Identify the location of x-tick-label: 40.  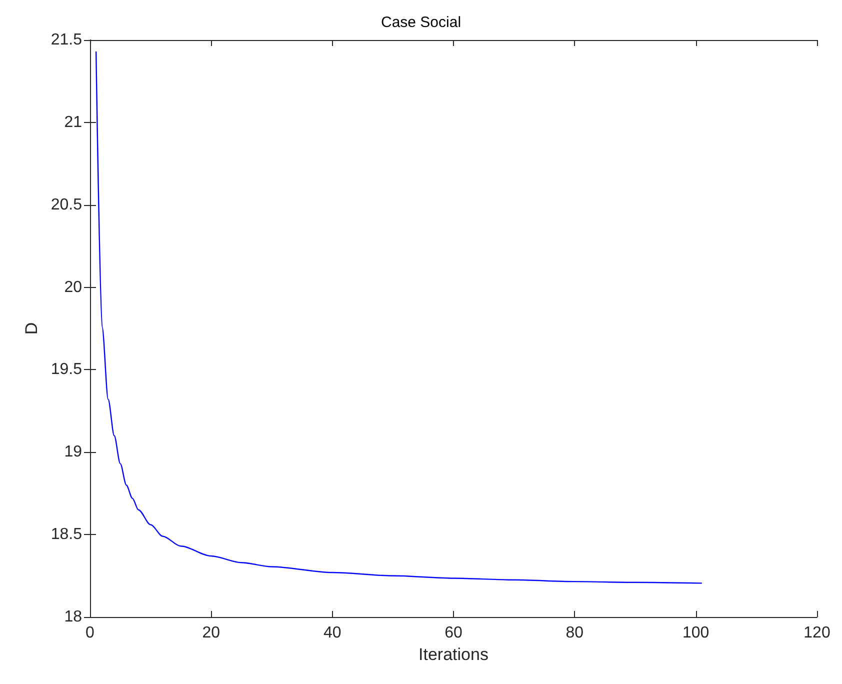
(332, 633).